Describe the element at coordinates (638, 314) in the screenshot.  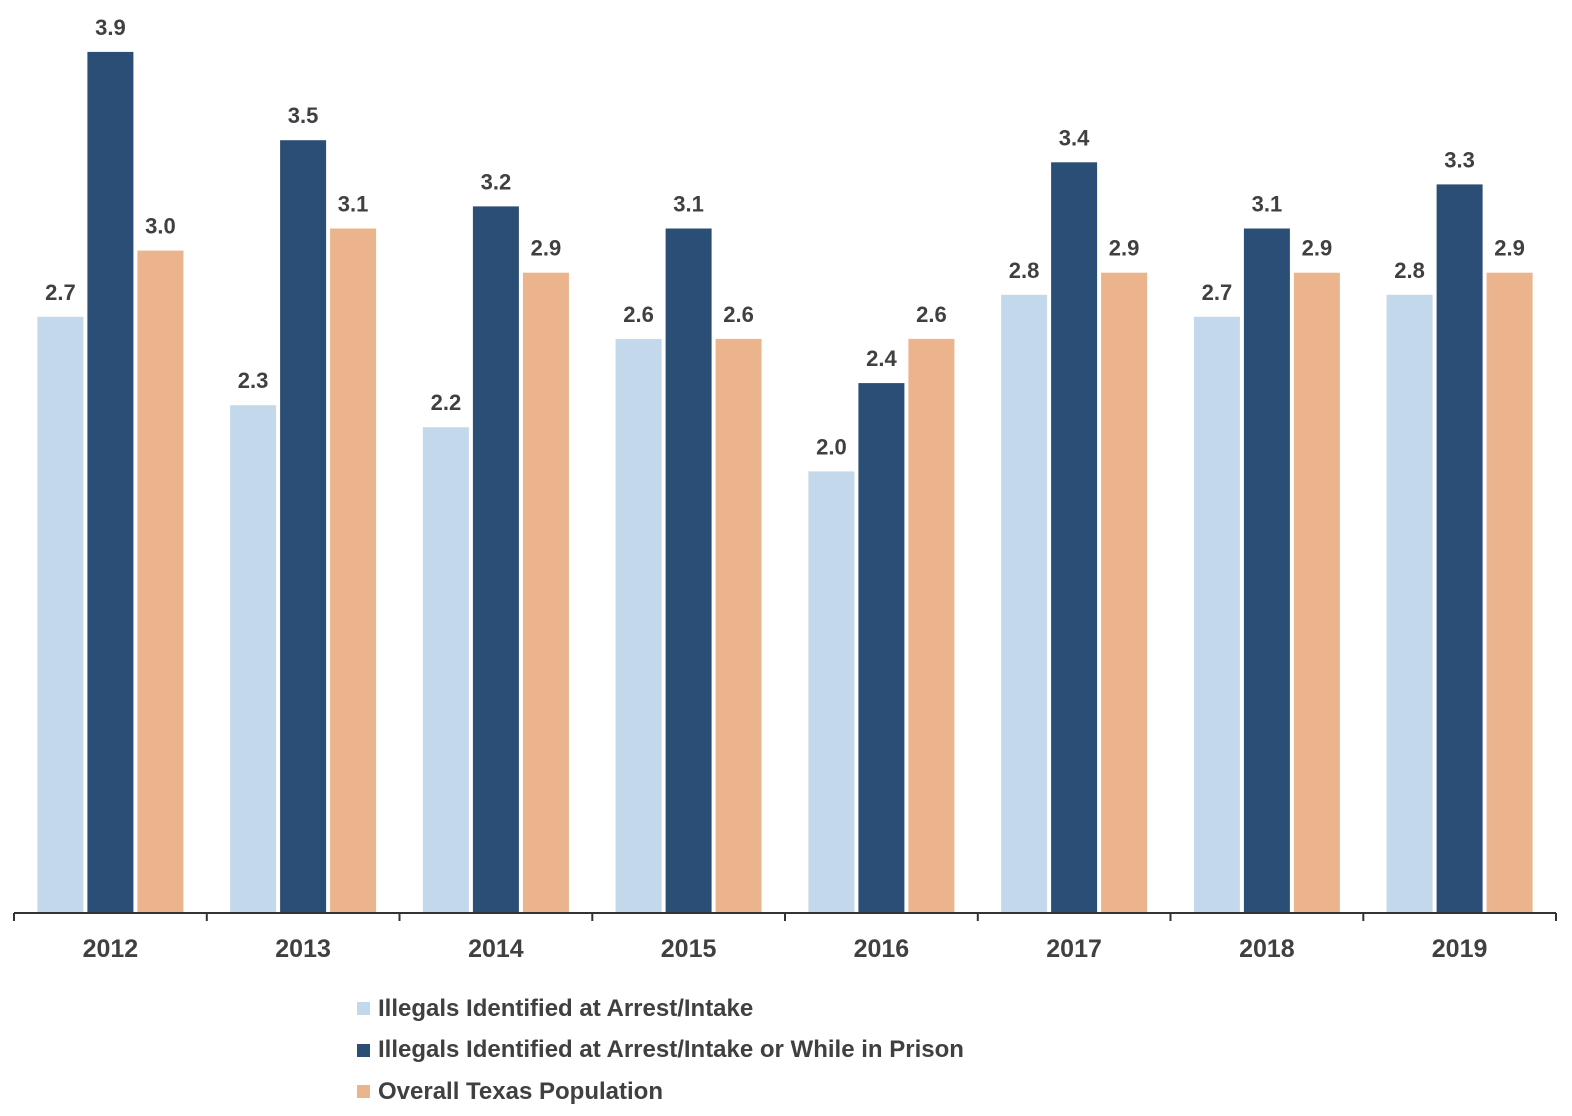
I see `value-label-arrest-intake-2015: 2.6` at that location.